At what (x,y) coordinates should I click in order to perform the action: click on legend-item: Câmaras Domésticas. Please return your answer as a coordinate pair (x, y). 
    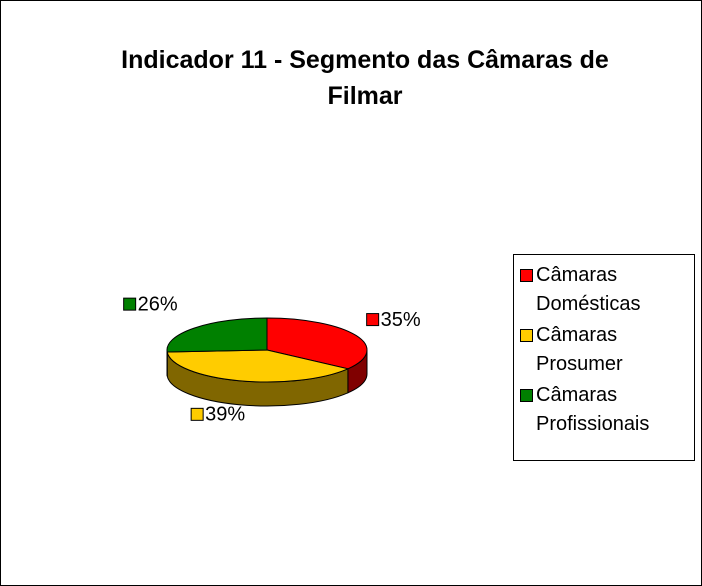
    Looking at the image, I should click on (604, 290).